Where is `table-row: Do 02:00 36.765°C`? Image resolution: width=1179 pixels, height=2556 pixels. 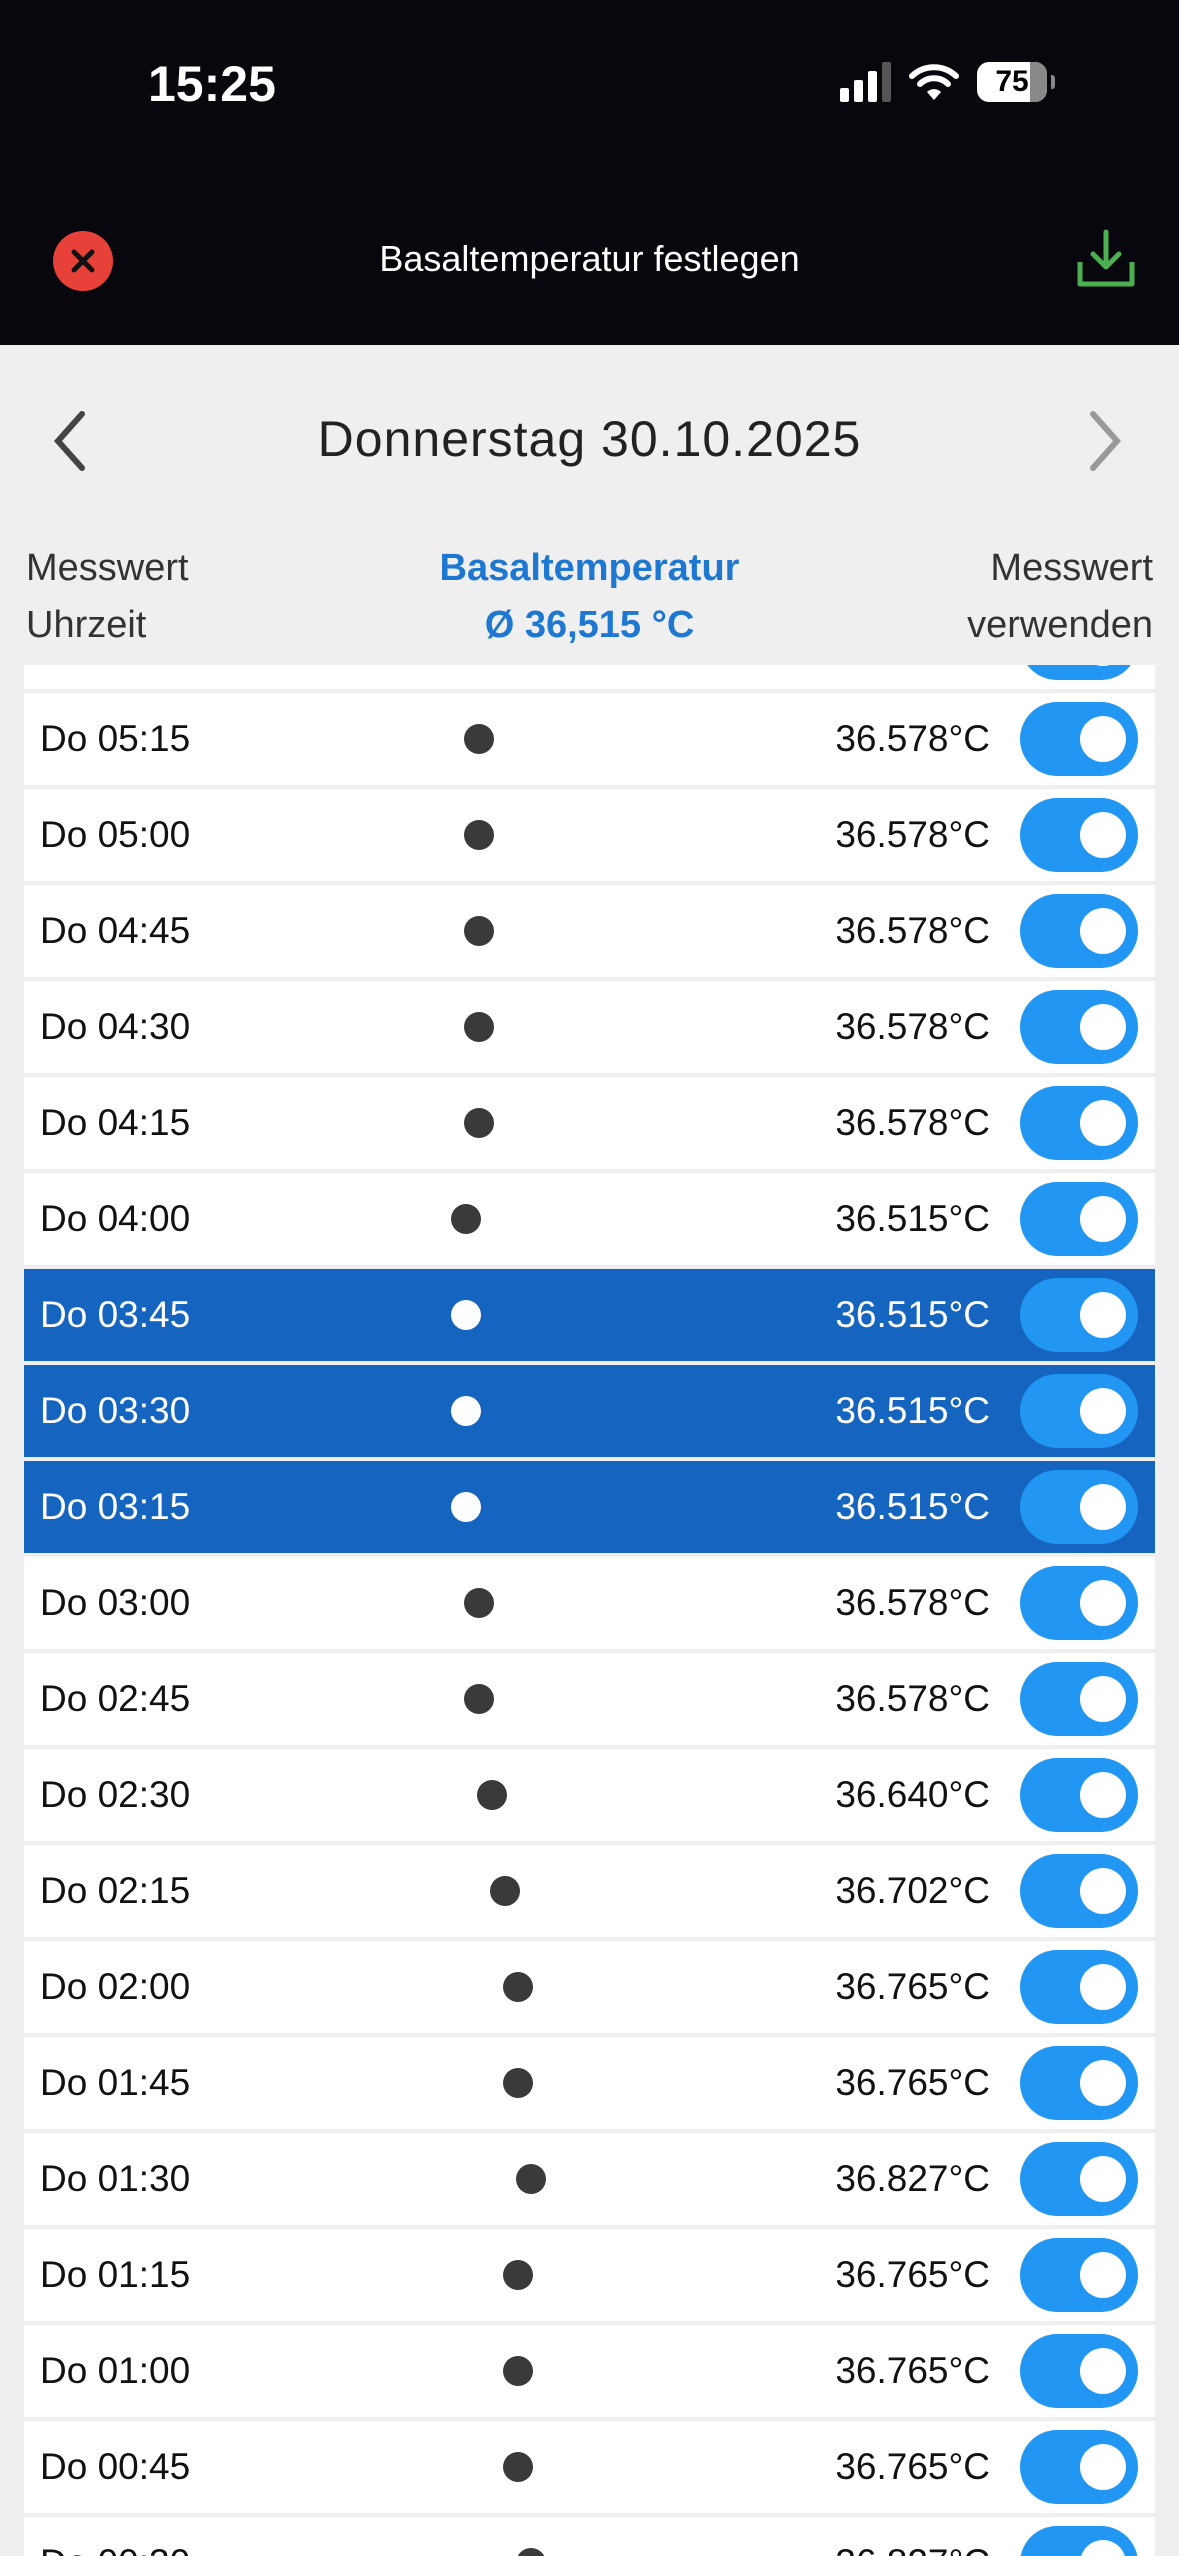
table-row: Do 02:00 36.765°C is located at coordinates (589, 1987).